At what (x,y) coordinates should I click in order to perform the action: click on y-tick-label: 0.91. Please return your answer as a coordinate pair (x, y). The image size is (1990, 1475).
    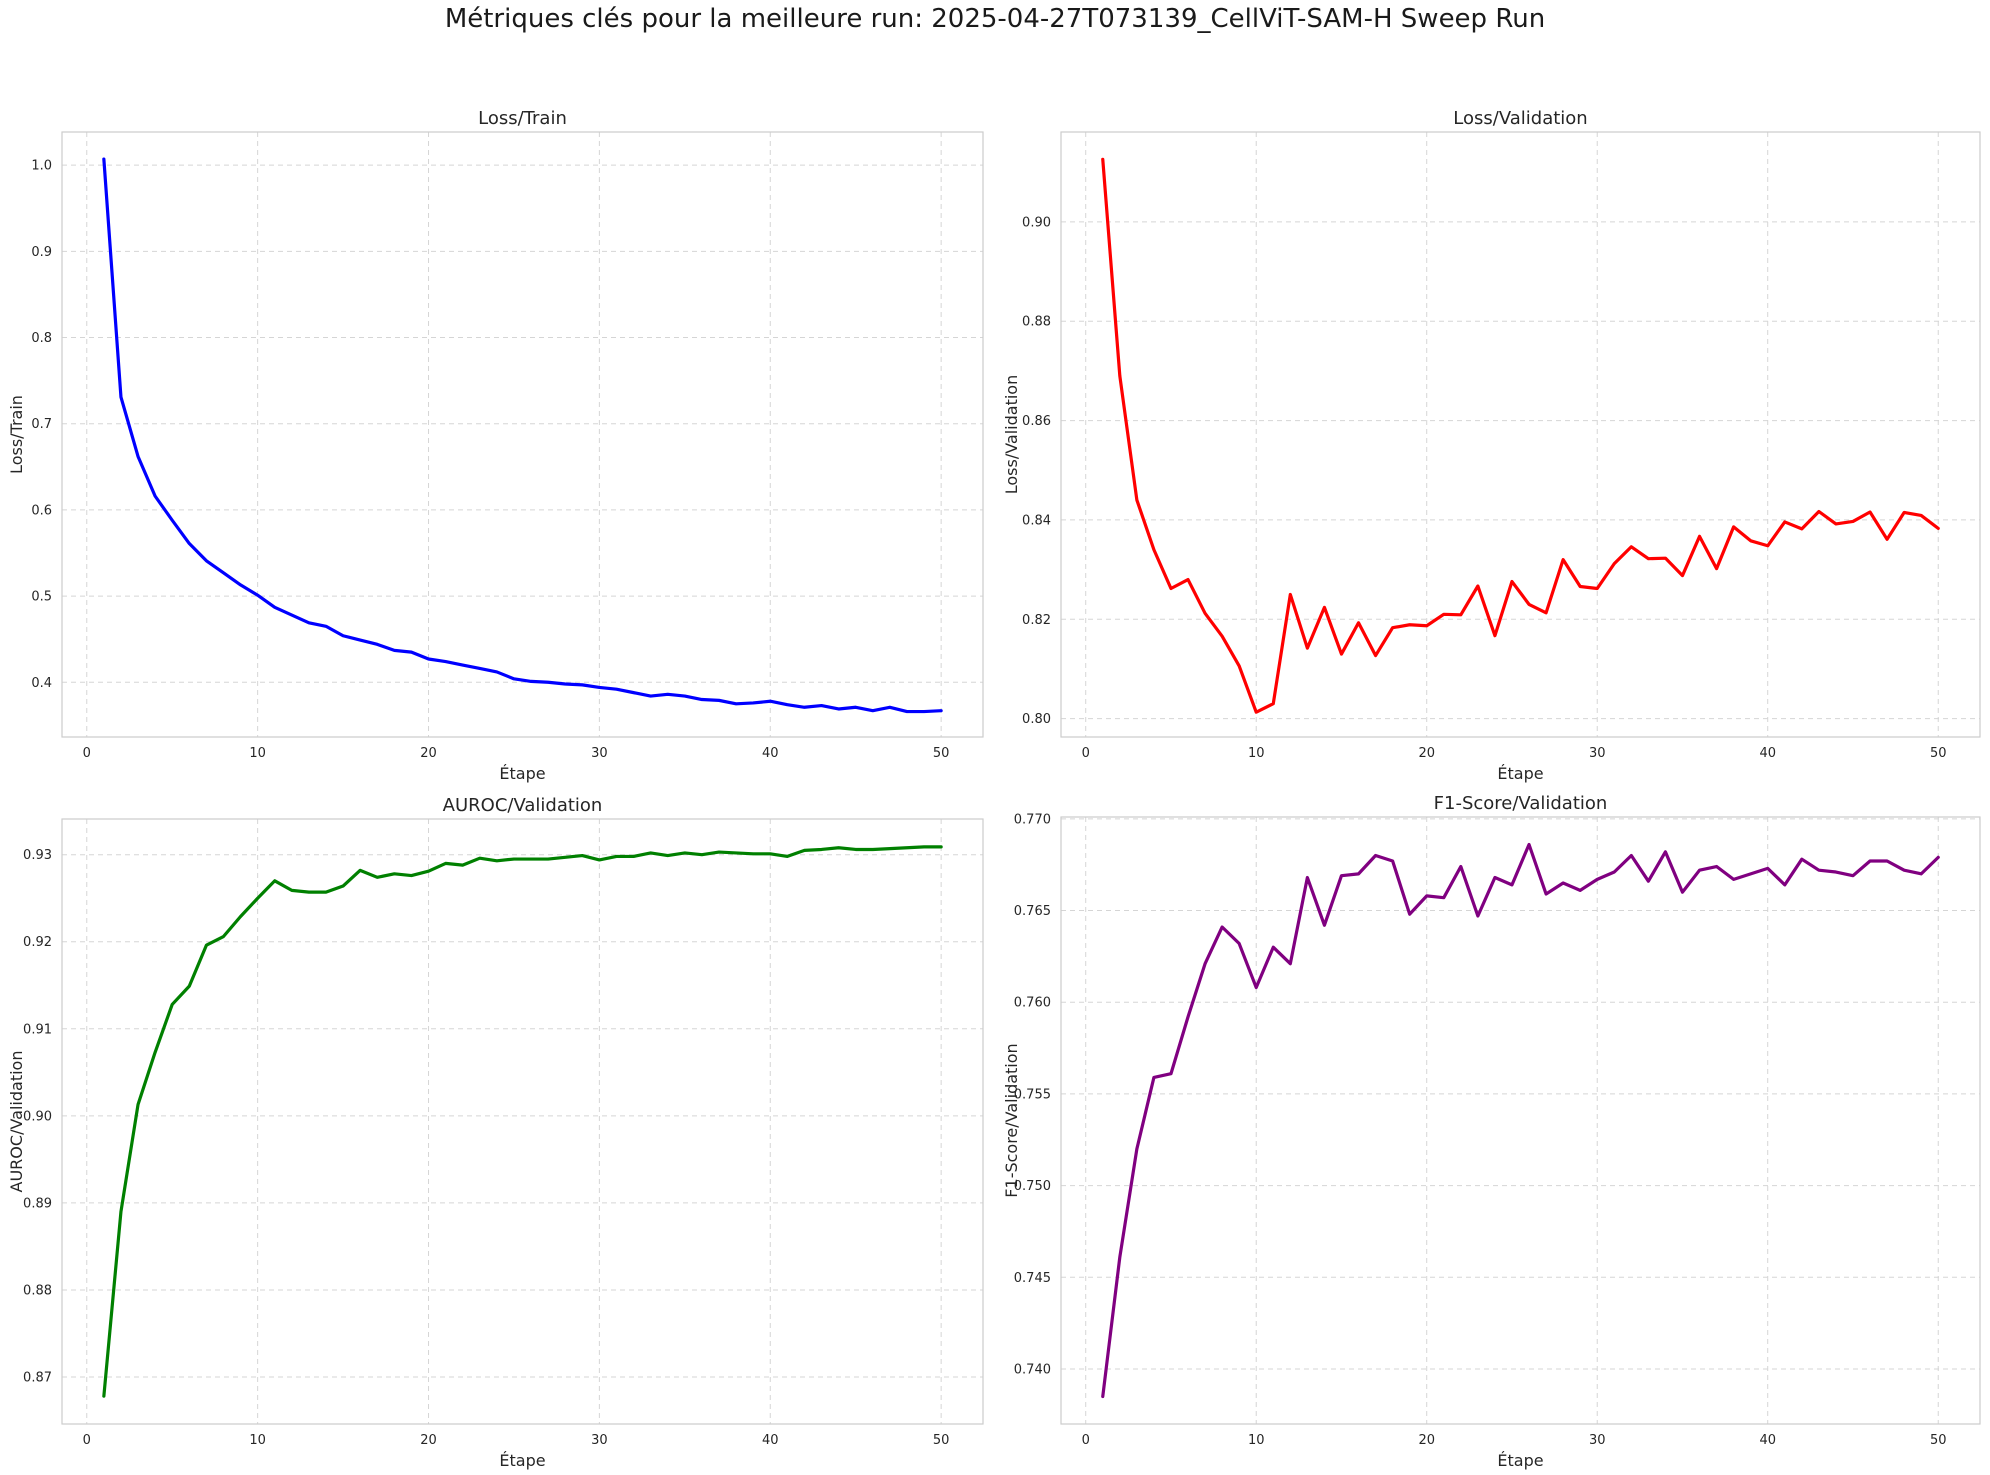
    Looking at the image, I should click on (37, 1029).